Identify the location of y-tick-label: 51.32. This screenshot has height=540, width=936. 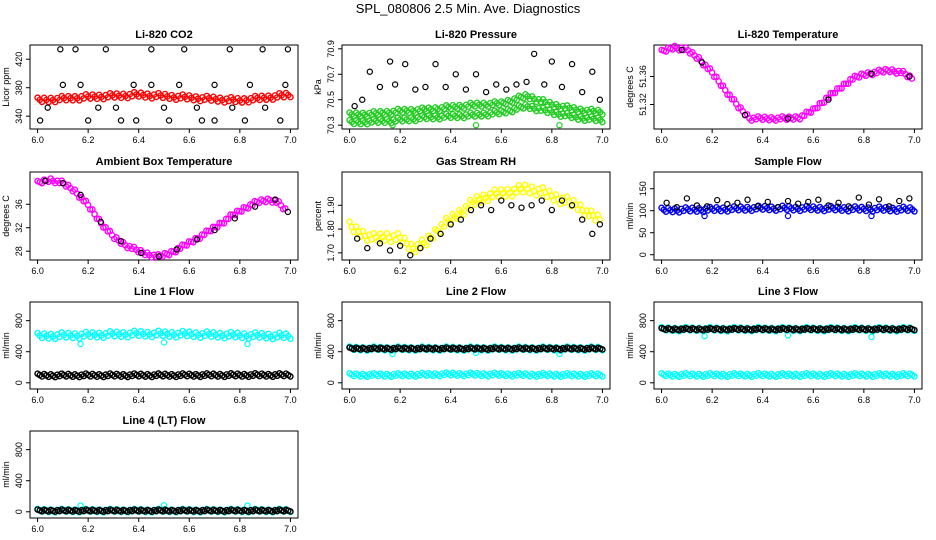
(643, 104).